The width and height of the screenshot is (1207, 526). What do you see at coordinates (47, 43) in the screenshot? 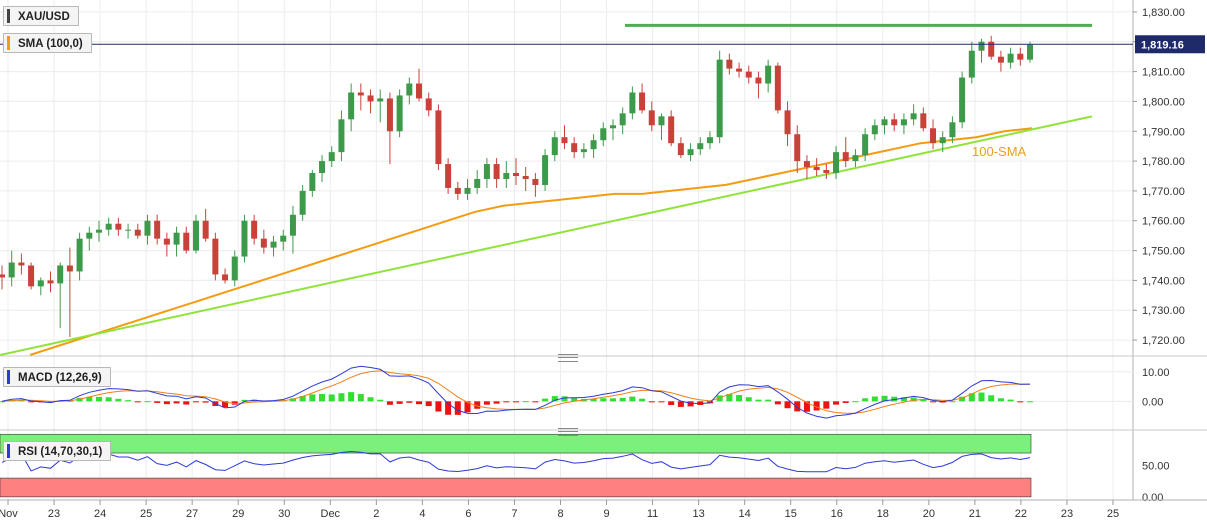
I see `sma-badge: SMA (100,0)` at bounding box center [47, 43].